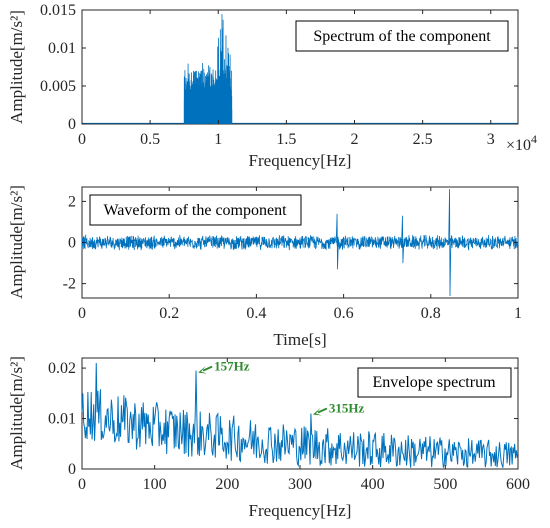 The image size is (550, 528). I want to click on waveform-x-tick-label: 0.2, so click(169, 313).